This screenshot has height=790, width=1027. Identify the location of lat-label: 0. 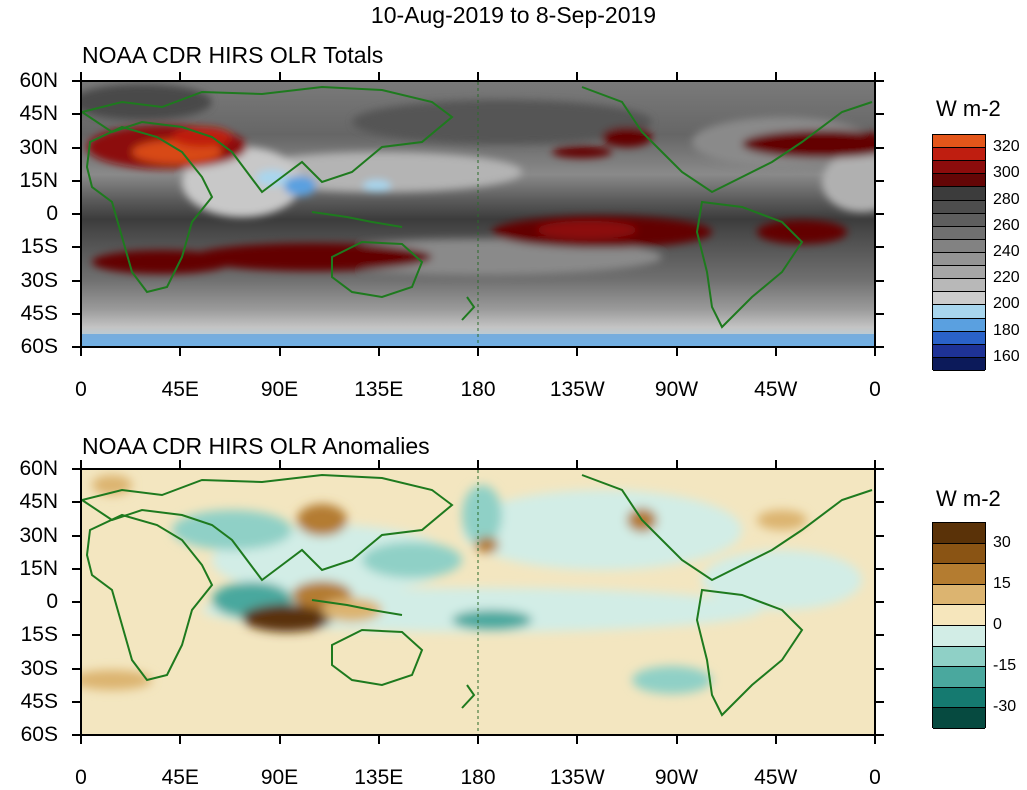
(52, 601).